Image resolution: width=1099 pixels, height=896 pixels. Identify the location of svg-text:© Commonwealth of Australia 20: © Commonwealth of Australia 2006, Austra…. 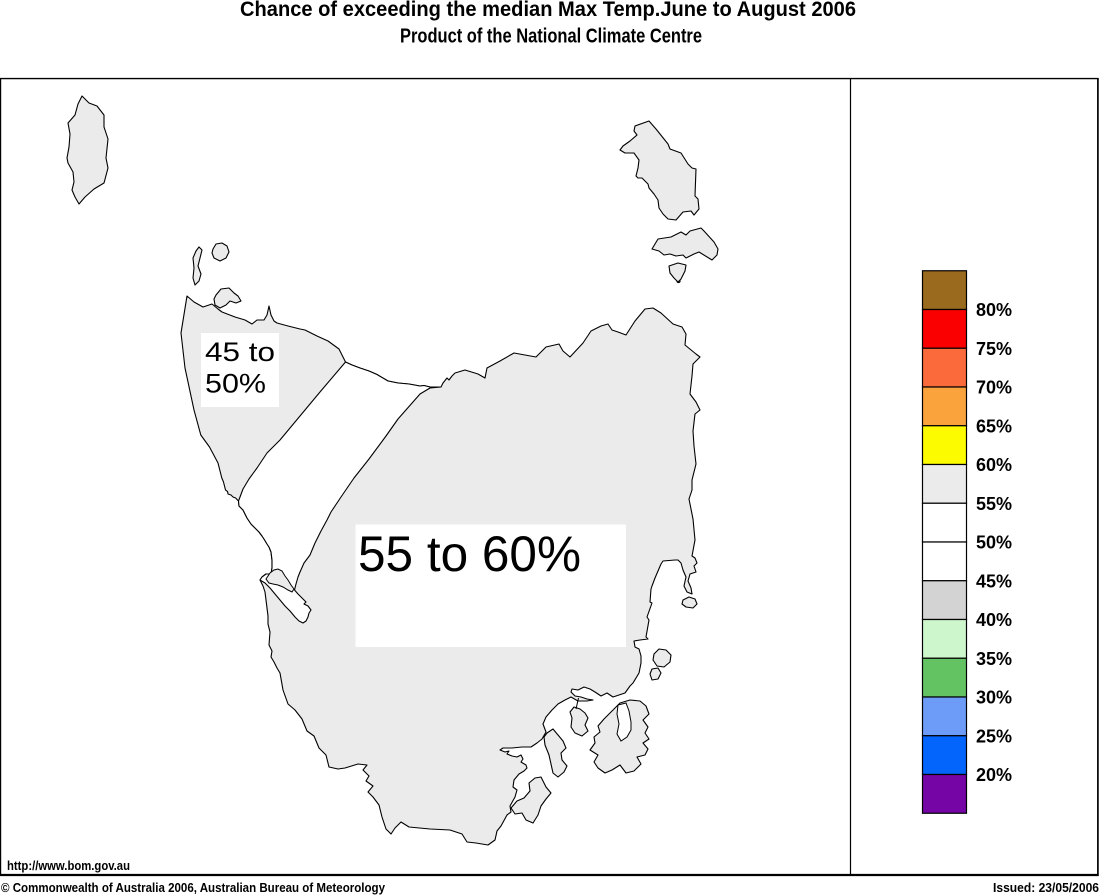
(193, 887).